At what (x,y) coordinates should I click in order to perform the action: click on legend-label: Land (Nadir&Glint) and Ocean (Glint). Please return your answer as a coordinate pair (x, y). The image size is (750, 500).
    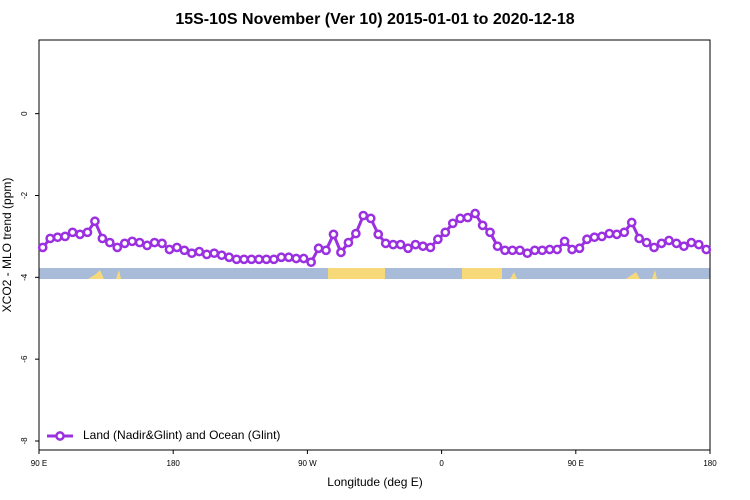
    Looking at the image, I should click on (181, 435).